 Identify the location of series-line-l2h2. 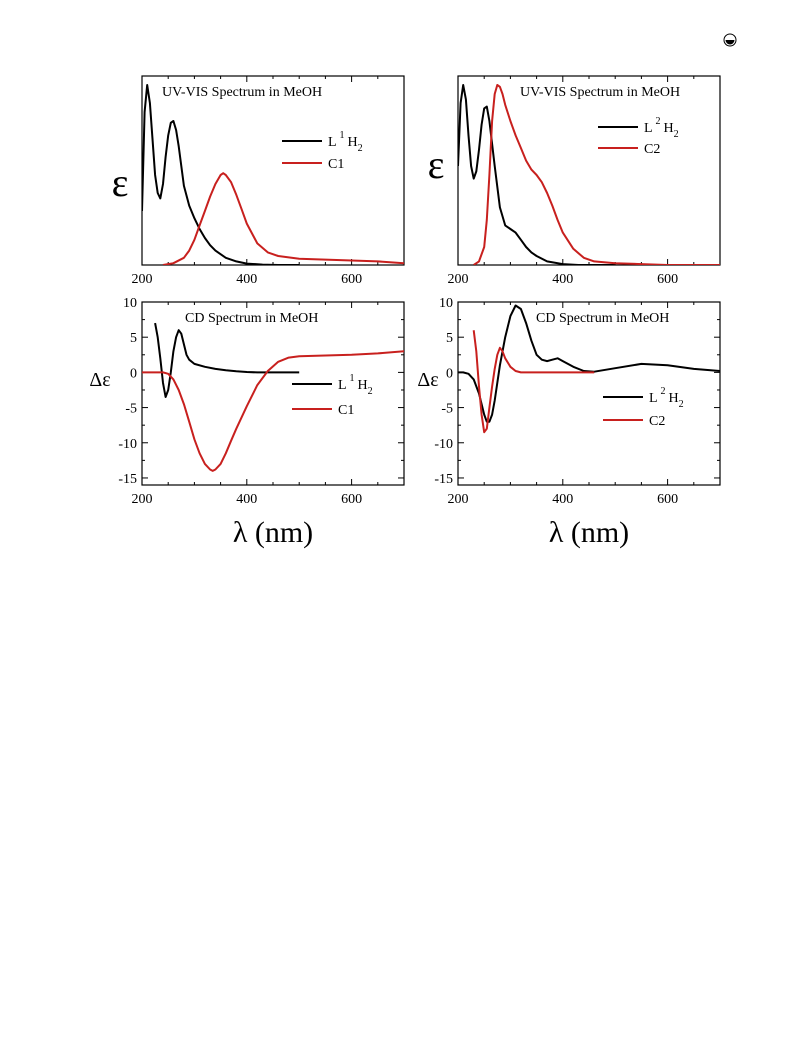
(537, 174).